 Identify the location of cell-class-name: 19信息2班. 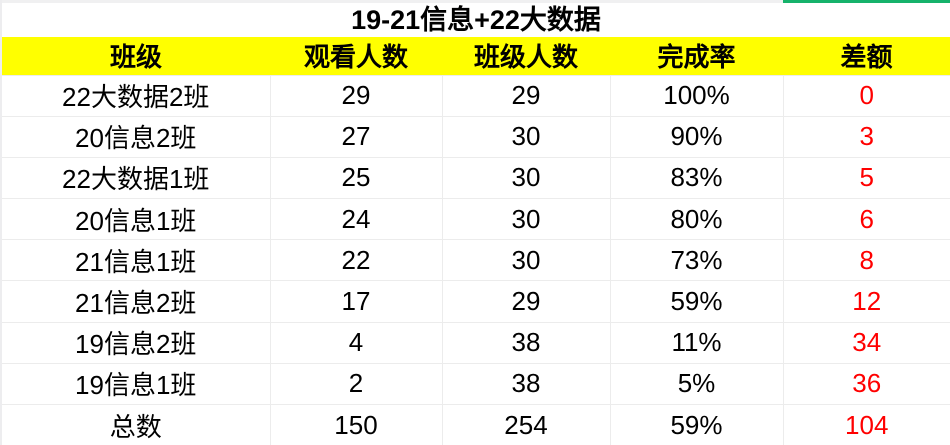
(136, 342).